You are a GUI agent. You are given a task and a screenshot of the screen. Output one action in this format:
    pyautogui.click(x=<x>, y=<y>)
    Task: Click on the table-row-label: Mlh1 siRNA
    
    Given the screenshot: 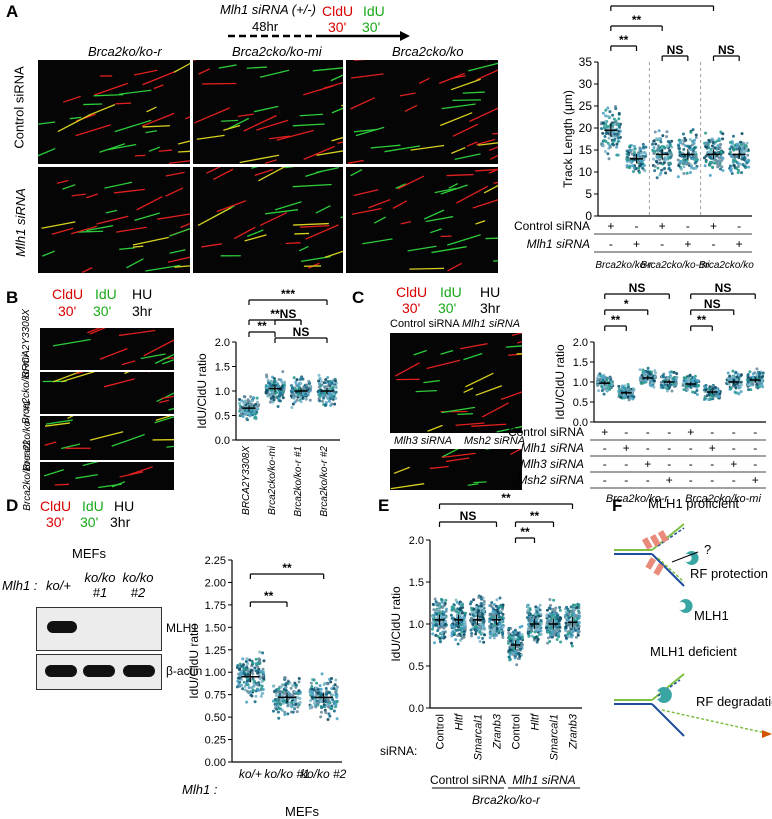 What is the action you would take?
    pyautogui.click(x=558, y=244)
    